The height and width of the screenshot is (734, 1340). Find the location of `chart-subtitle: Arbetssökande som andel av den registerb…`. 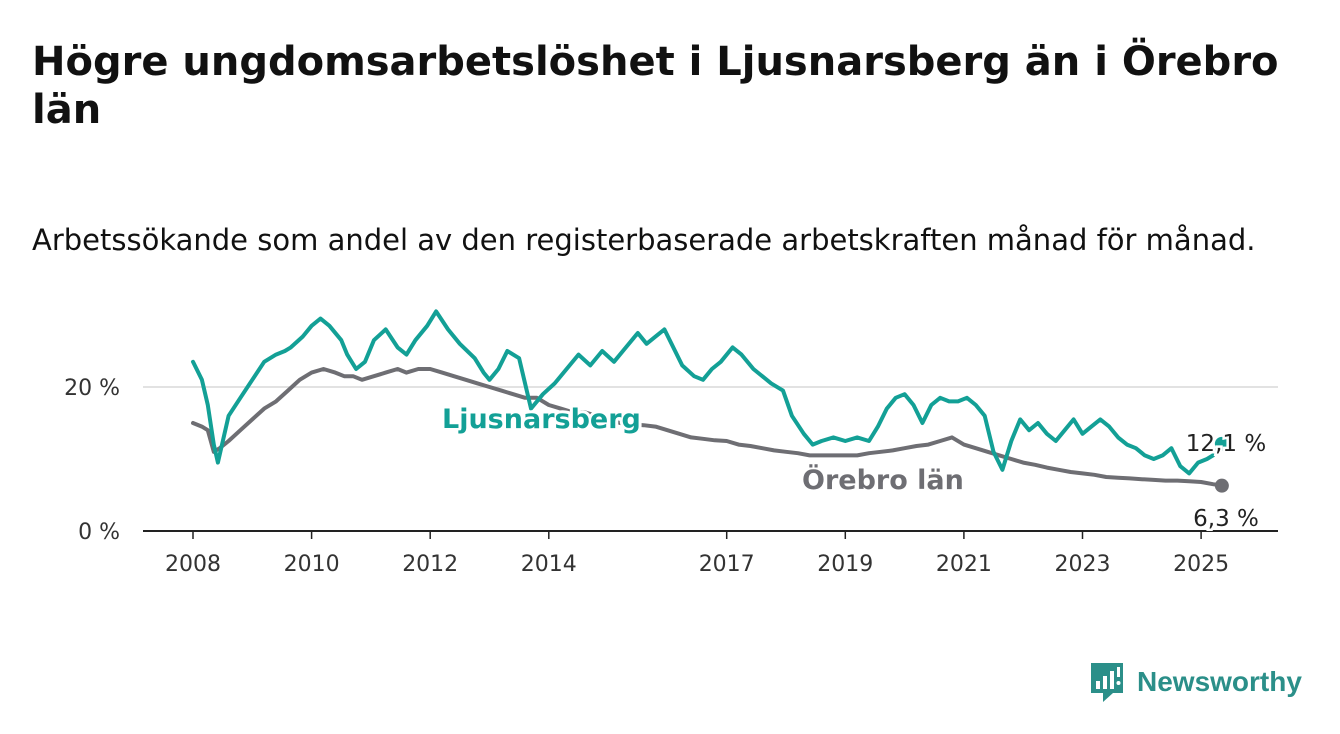

chart-subtitle: Arbetssökande som andel av den registerb… is located at coordinates (644, 240).